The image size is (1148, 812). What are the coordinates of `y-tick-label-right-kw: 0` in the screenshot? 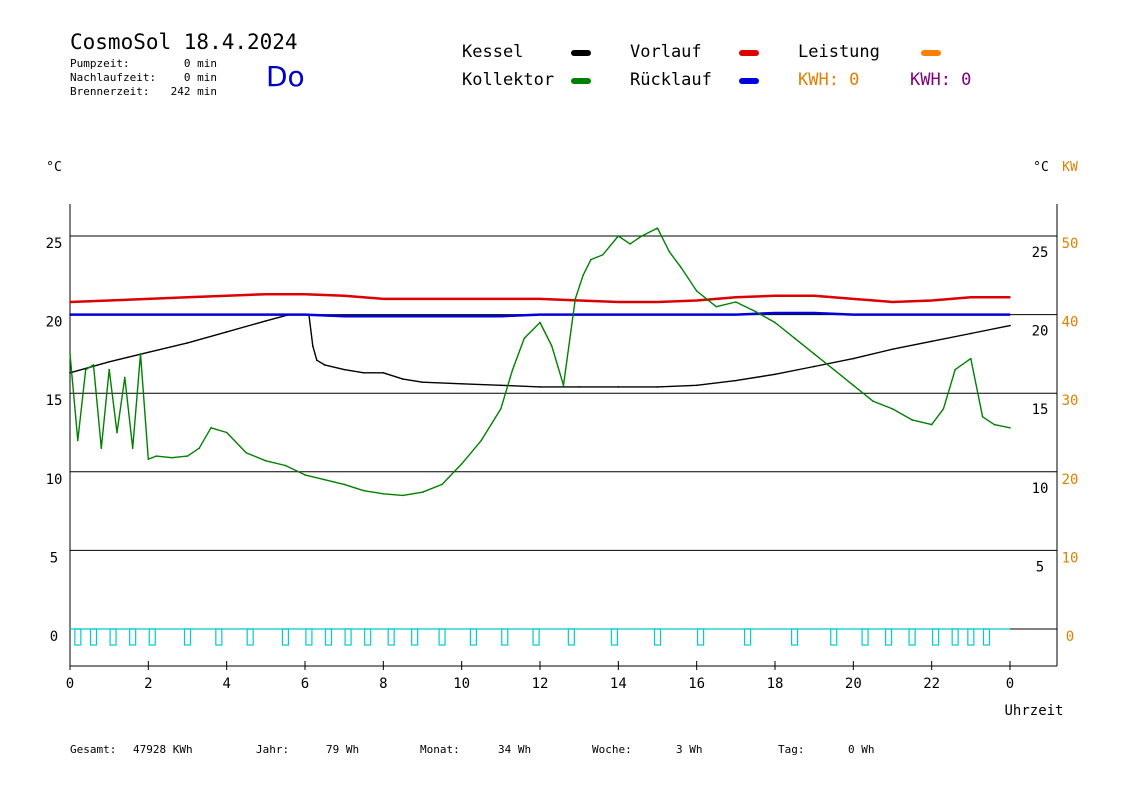 It's located at (1070, 637).